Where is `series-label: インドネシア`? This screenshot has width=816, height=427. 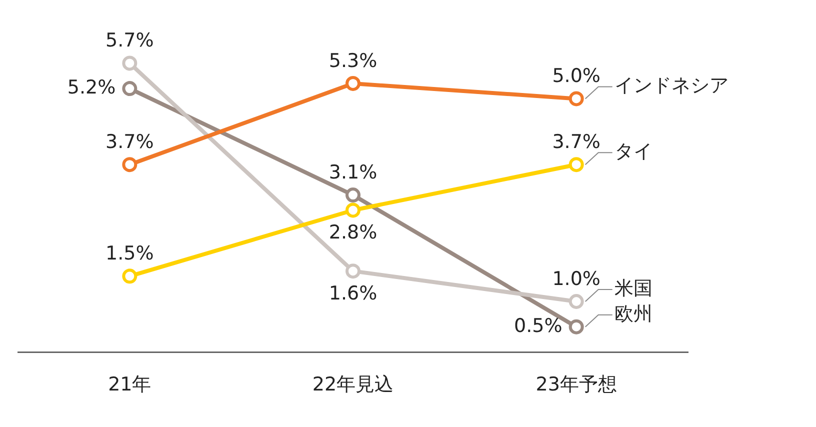
series-label: インドネシア is located at coordinates (671, 85).